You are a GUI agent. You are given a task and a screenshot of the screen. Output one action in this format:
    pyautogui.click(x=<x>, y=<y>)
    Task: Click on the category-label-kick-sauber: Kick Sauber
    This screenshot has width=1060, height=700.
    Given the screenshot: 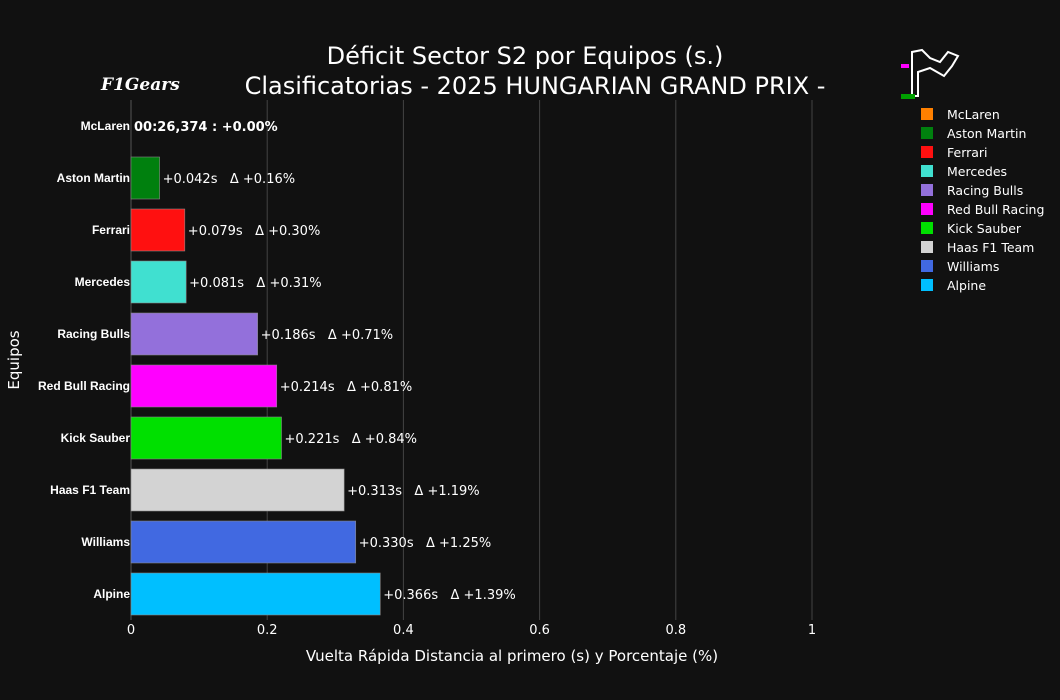 What is the action you would take?
    pyautogui.click(x=96, y=438)
    